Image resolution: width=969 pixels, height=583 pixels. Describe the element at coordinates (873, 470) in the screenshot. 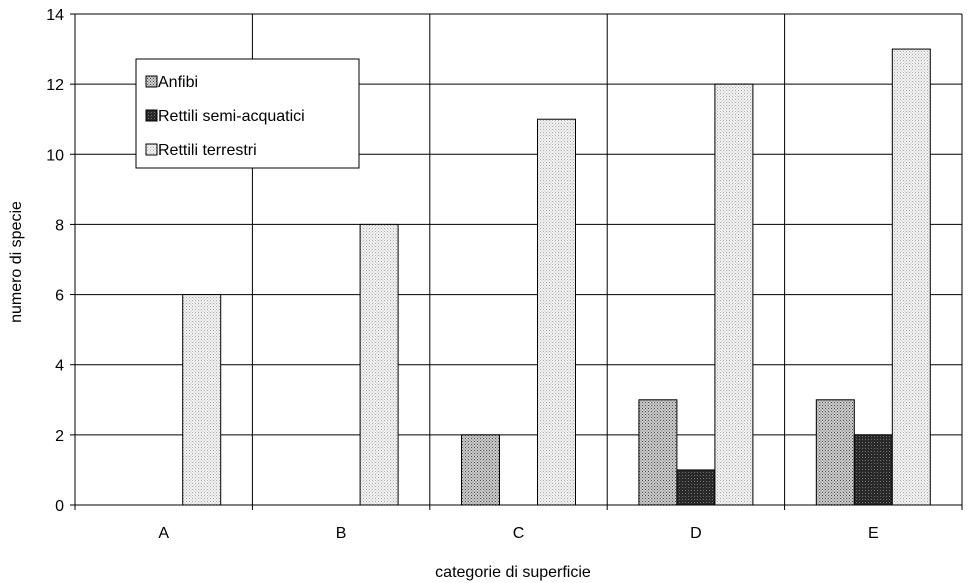

I see `bar-E-rettili-semi-acquatici` at that location.